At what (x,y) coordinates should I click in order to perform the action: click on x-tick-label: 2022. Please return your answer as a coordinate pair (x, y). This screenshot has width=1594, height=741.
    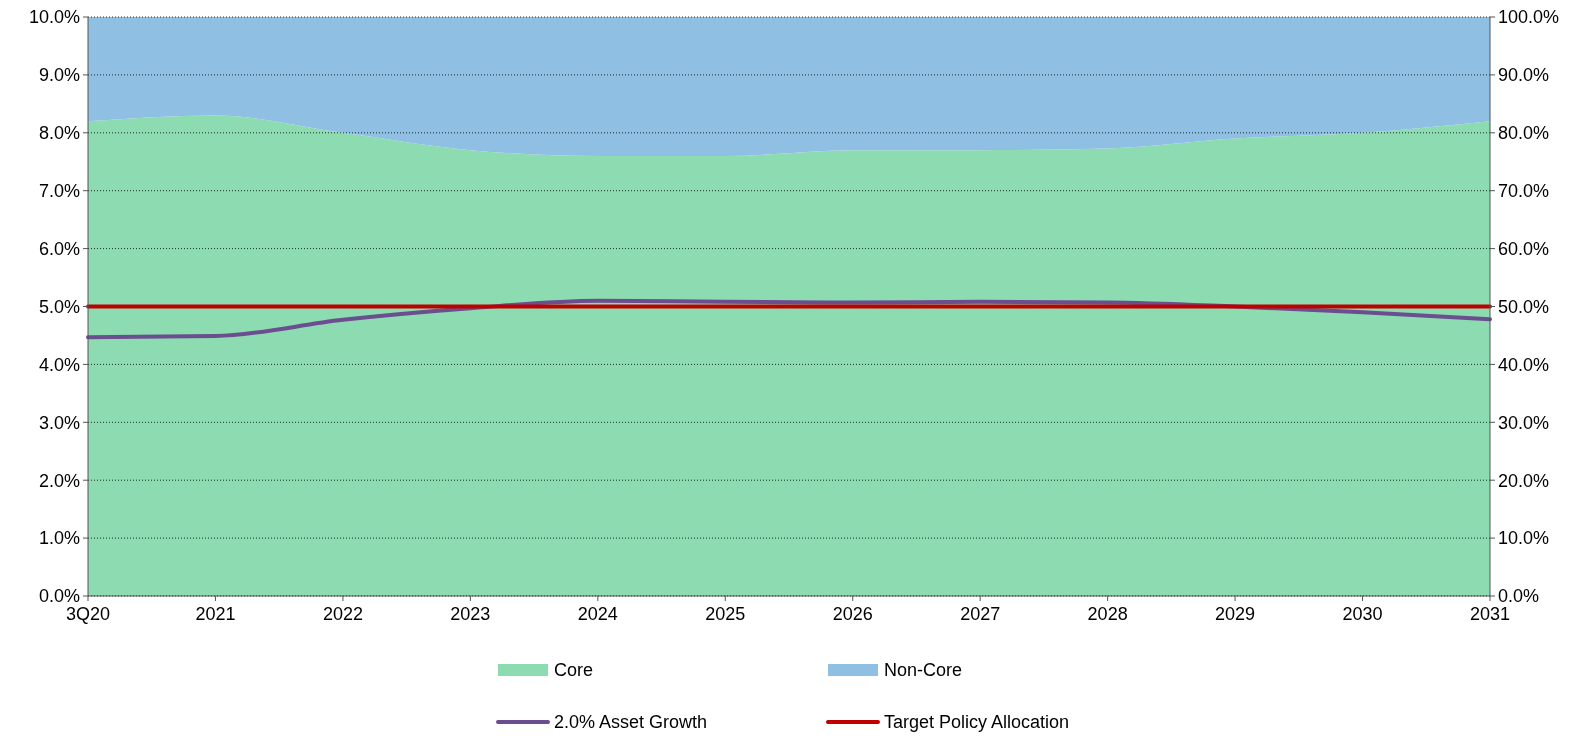
    Looking at the image, I should click on (342, 614).